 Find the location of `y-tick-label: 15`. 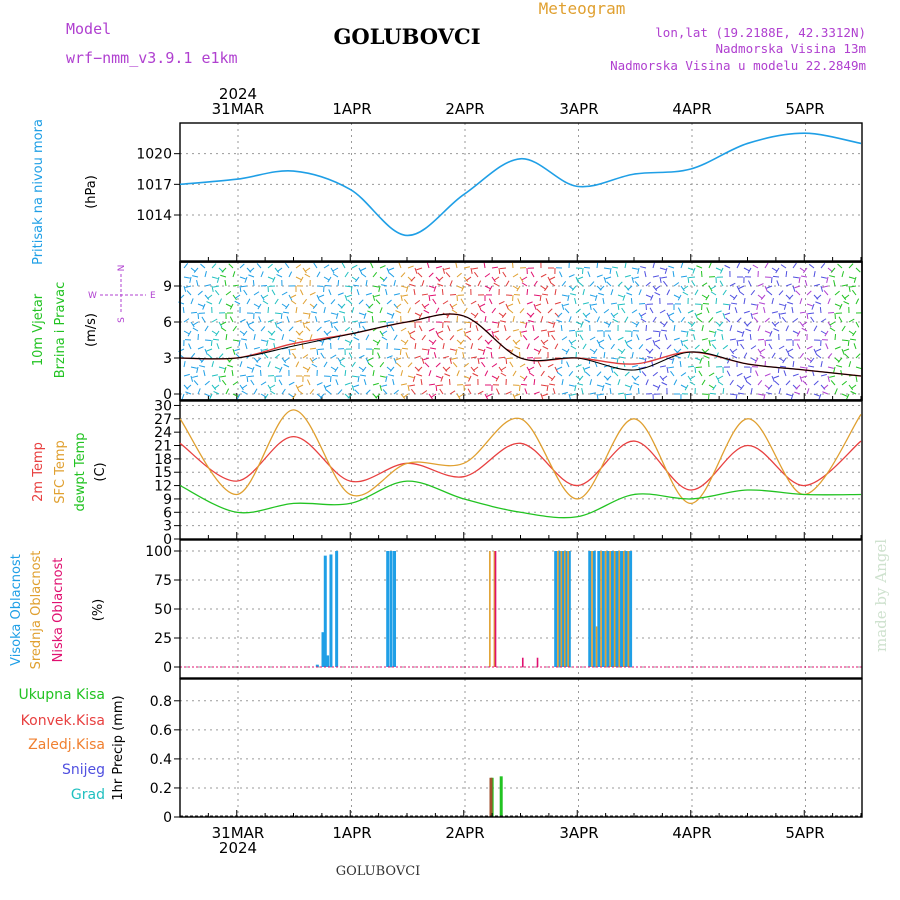

y-tick-label: 15 is located at coordinates (163, 473).